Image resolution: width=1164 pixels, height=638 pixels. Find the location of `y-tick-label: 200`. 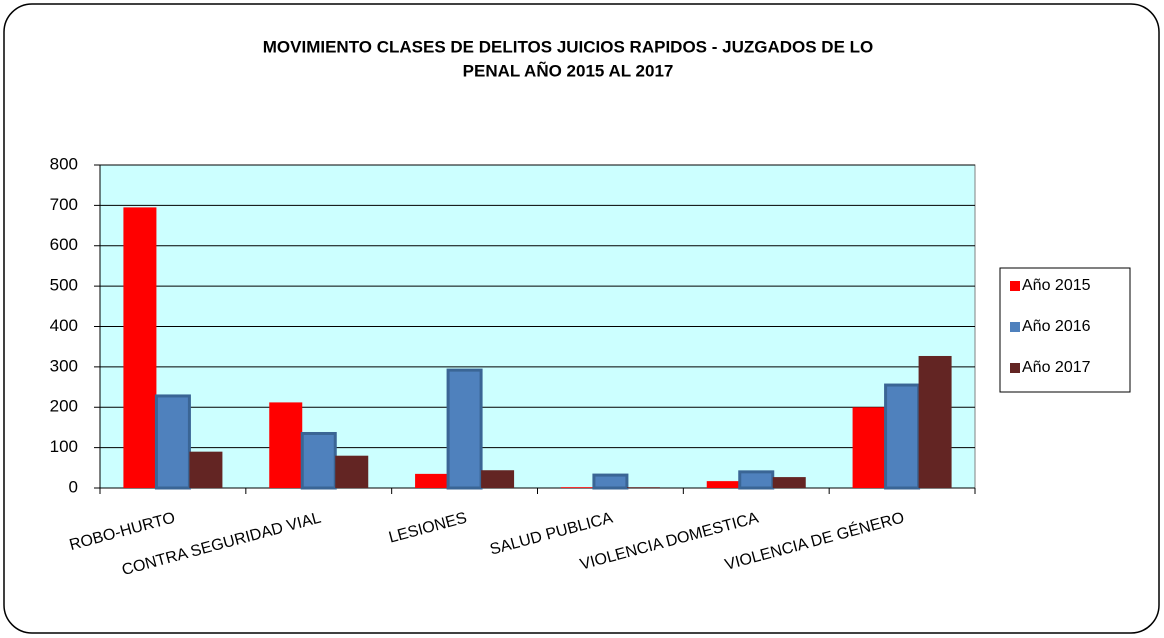

y-tick-label: 200 is located at coordinates (64, 406).